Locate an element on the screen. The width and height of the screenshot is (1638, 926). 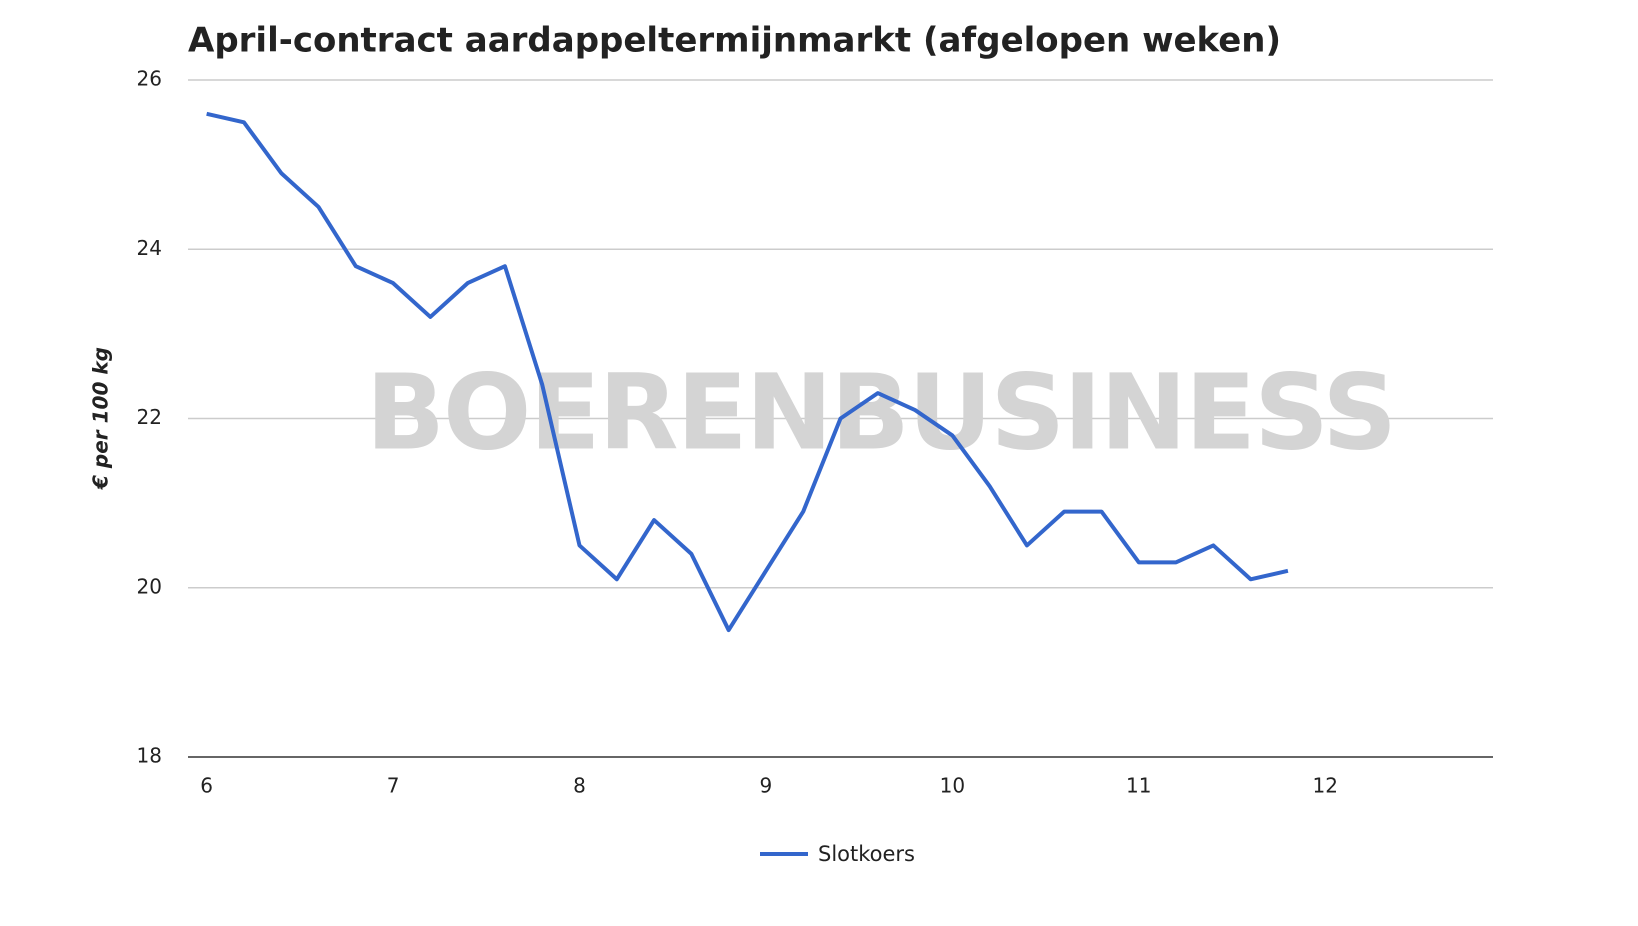
y-tick-label: 18 is located at coordinates (149, 756).